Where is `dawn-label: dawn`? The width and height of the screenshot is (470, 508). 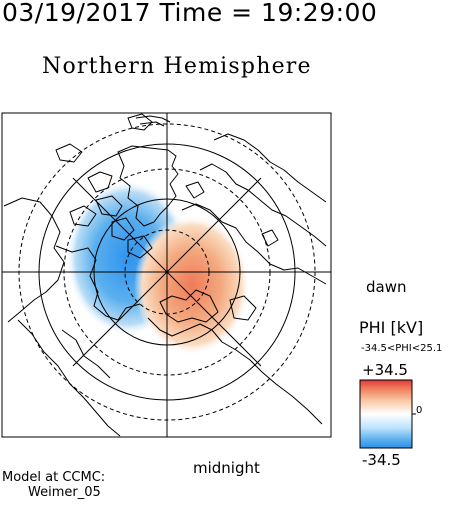
dawn-label: dawn is located at coordinates (386, 287).